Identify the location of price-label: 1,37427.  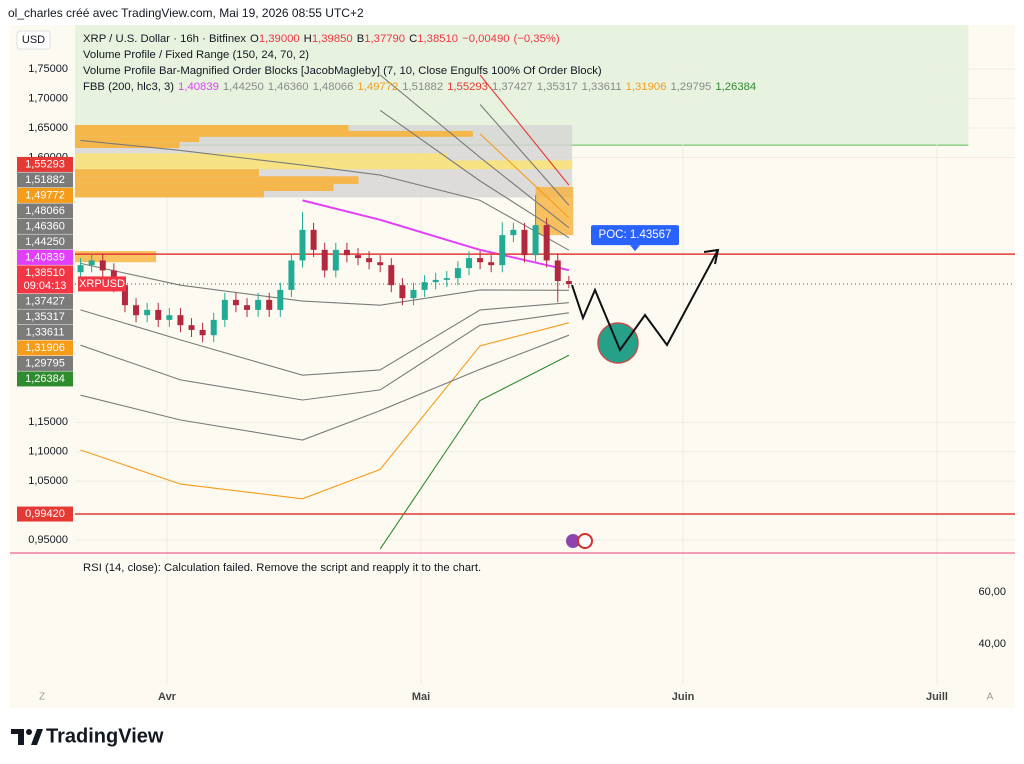
(45, 301).